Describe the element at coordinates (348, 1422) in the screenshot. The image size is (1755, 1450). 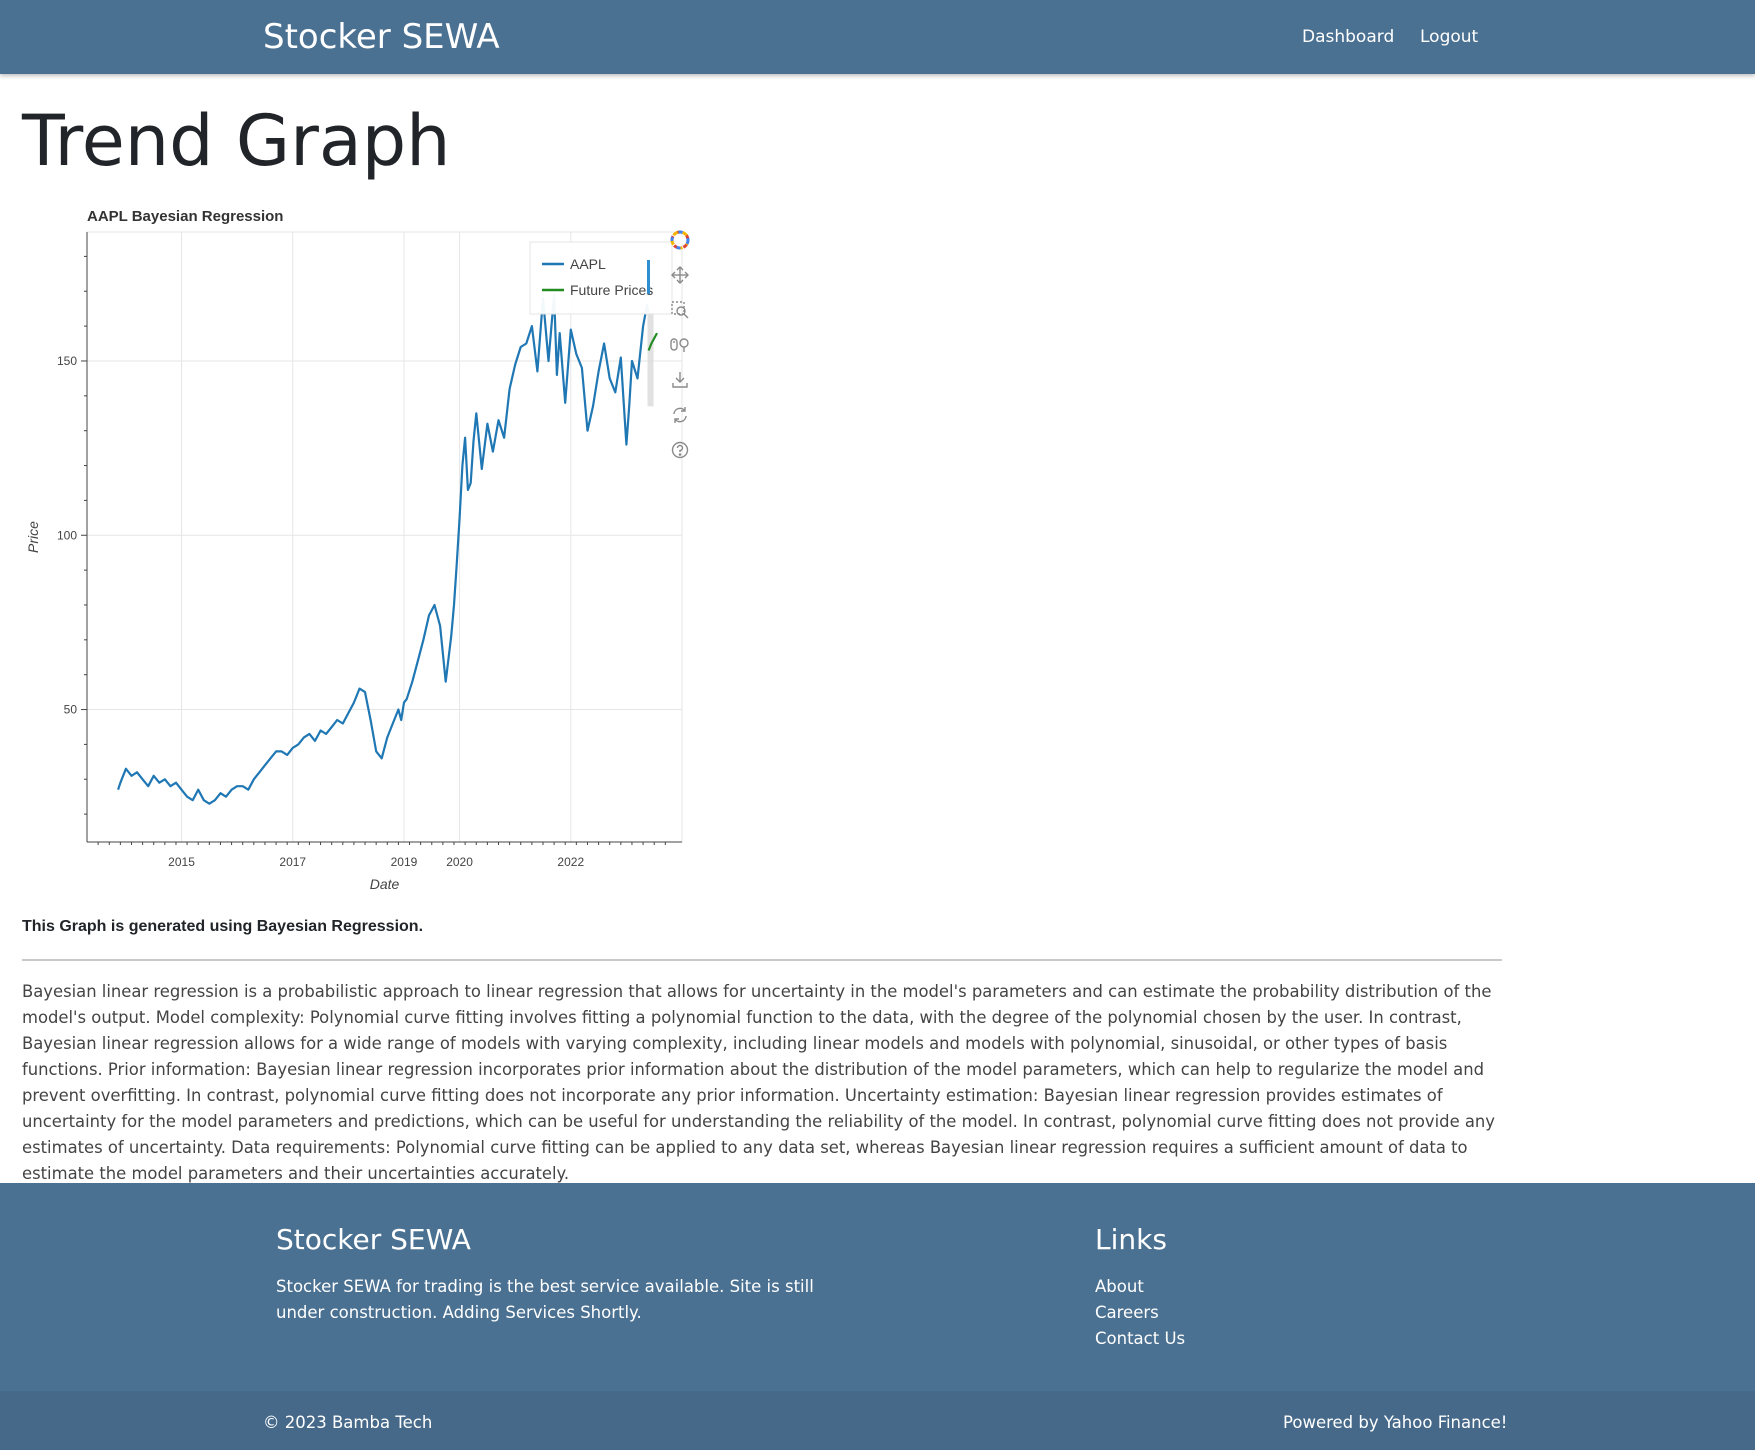
I see `copyright-text: © 2023 Bamba Tech` at that location.